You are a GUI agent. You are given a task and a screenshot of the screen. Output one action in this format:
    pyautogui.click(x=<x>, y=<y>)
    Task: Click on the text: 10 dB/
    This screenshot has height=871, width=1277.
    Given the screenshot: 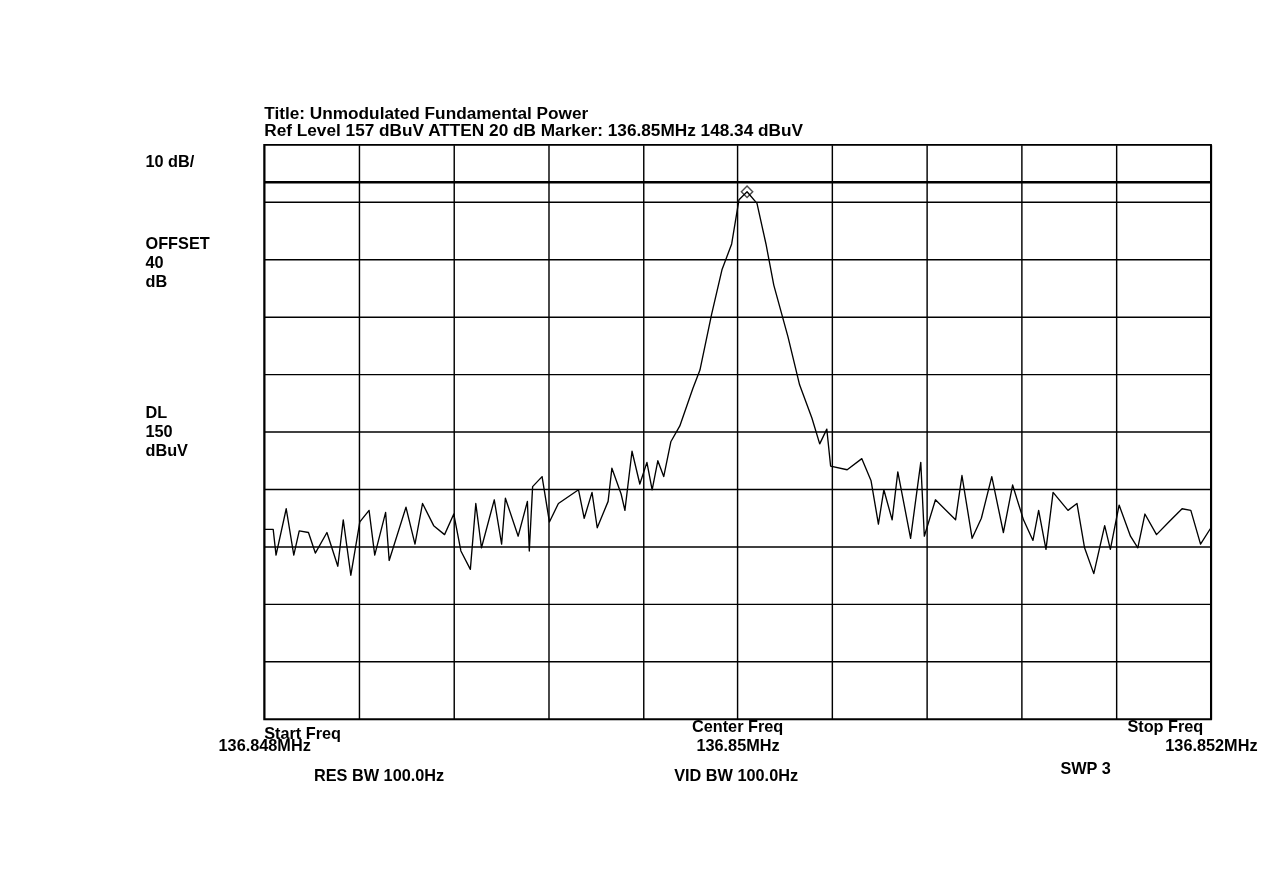 What is the action you would take?
    pyautogui.click(x=170, y=160)
    